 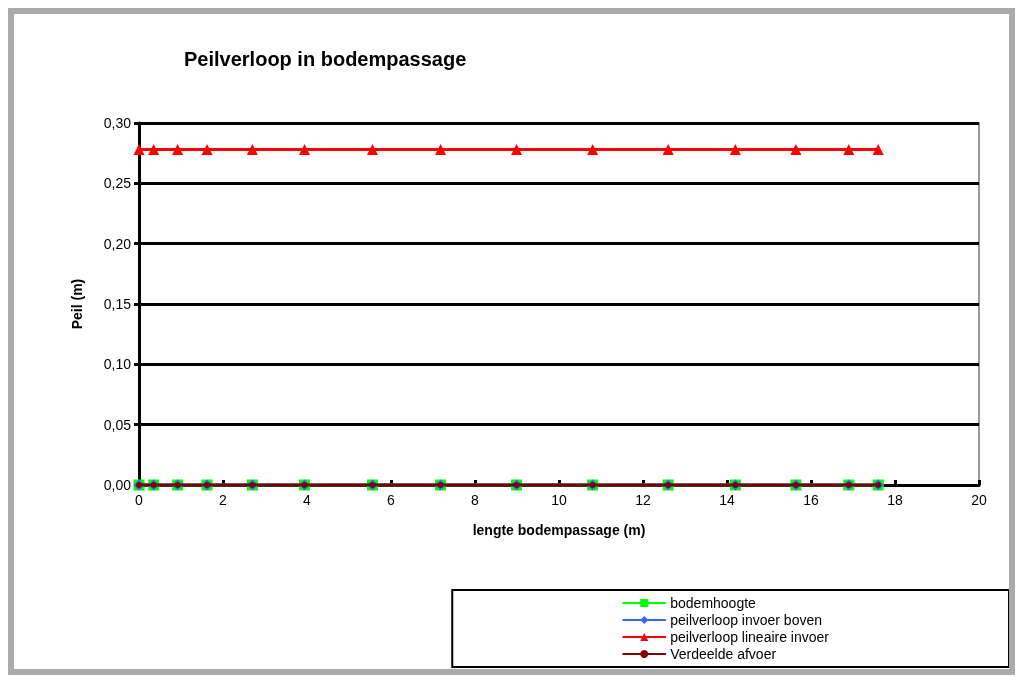 I want to click on x-tick-label: 12, so click(x=643, y=500).